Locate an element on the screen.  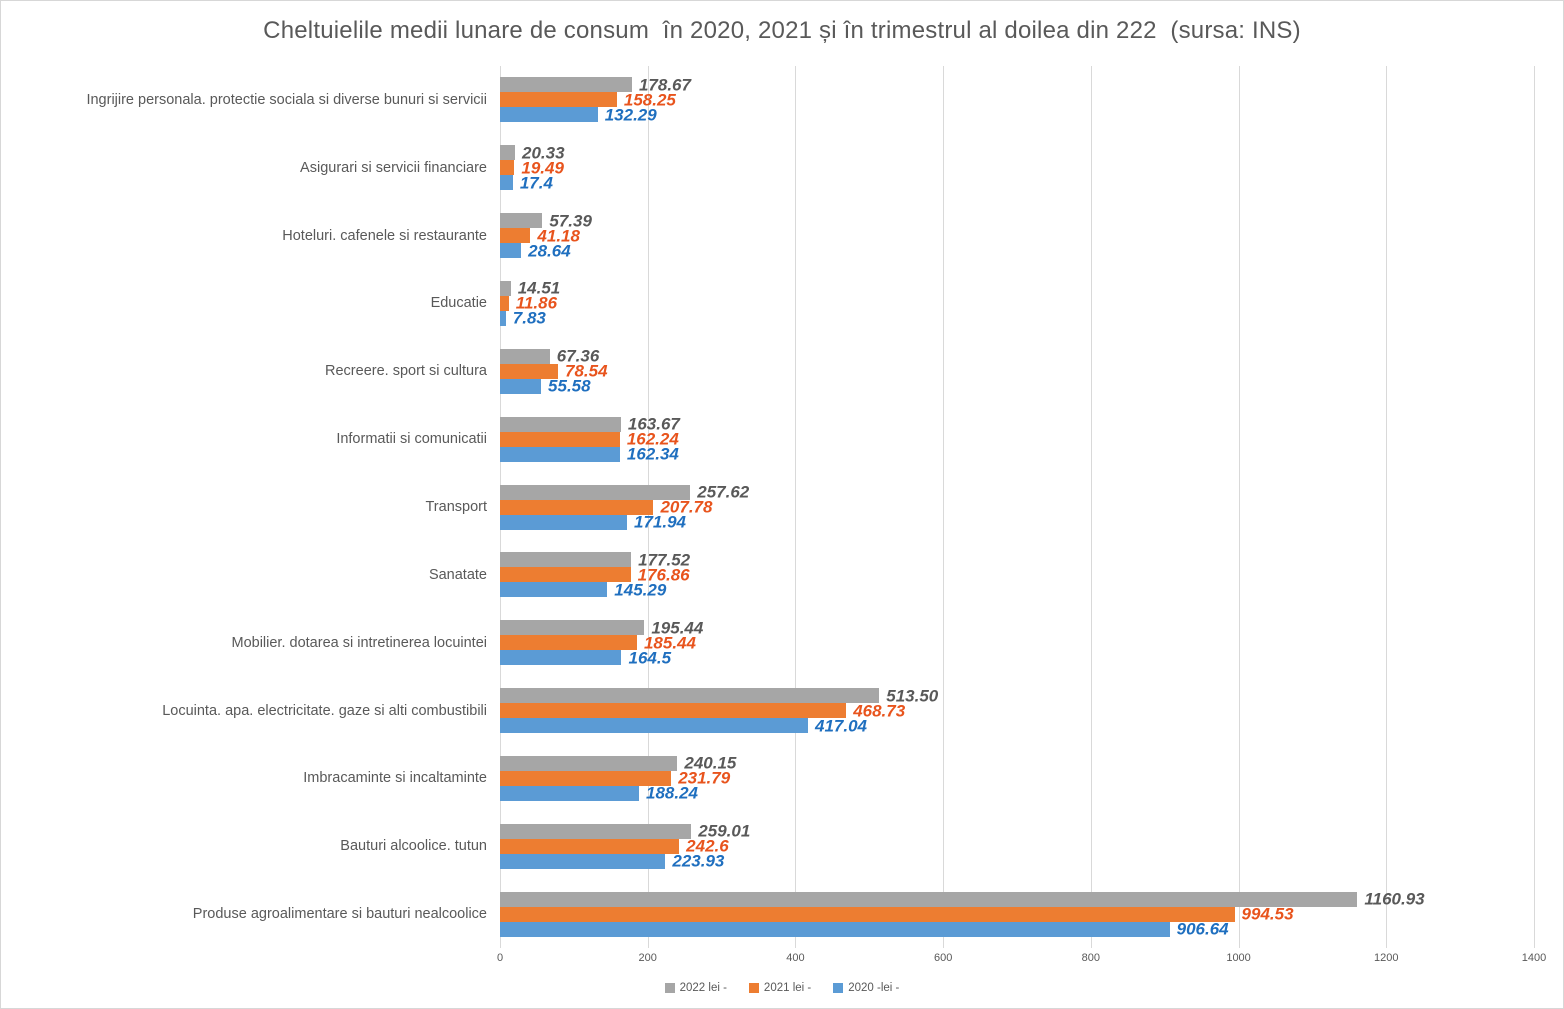
bar-row: 257.62 is located at coordinates (1017, 492).